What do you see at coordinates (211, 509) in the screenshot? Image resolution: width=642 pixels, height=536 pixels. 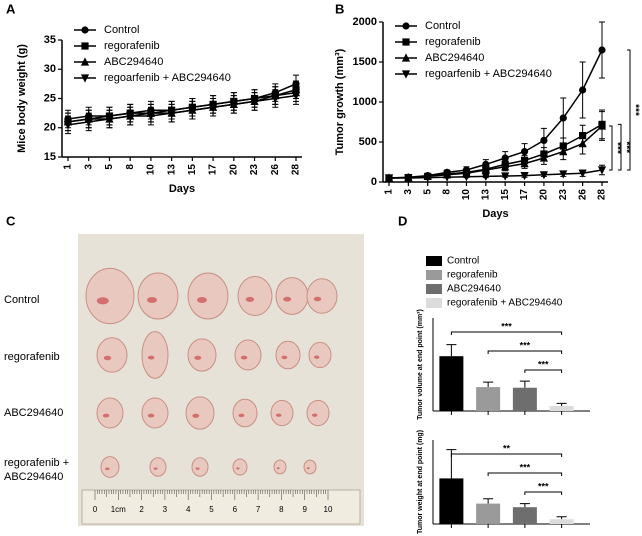 I see `ruler-label: 5` at bounding box center [211, 509].